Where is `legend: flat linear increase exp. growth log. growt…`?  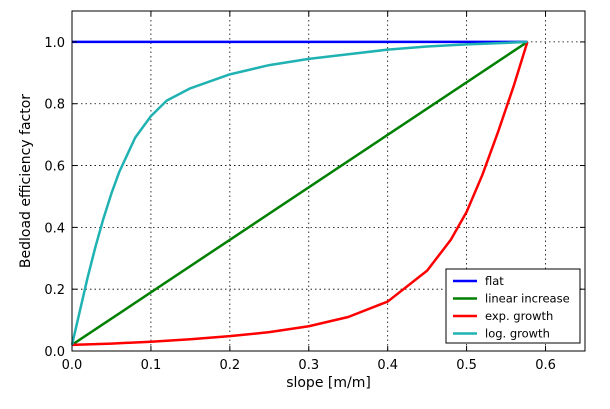
legend: flat linear increase exp. growth log. growt… is located at coordinates (513, 306).